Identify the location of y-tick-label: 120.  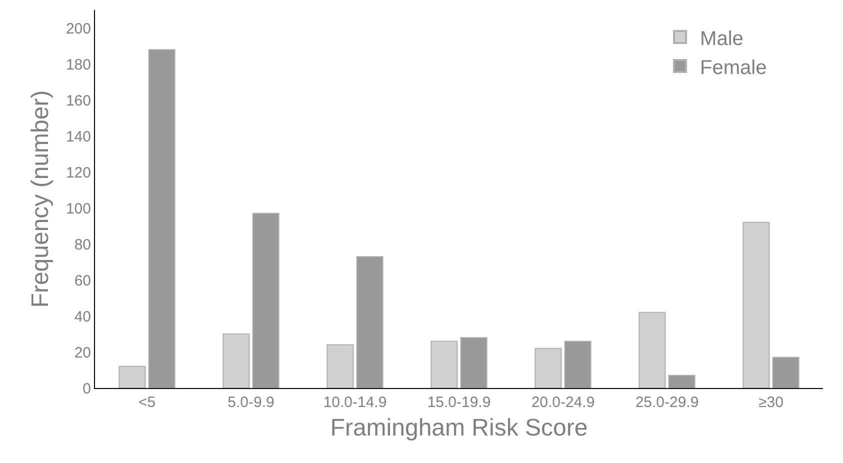
(78, 173).